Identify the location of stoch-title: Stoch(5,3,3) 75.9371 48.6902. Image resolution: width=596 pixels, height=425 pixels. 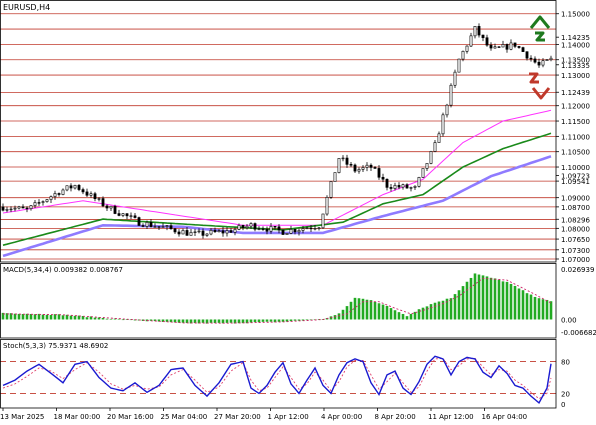
(55, 346).